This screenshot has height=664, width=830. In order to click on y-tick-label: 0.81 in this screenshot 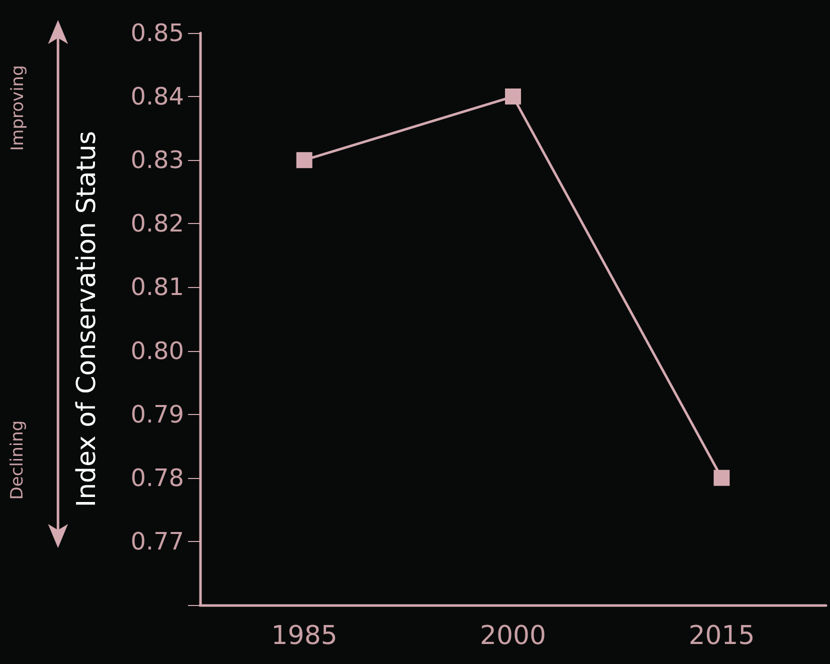, I will do `click(157, 287)`.